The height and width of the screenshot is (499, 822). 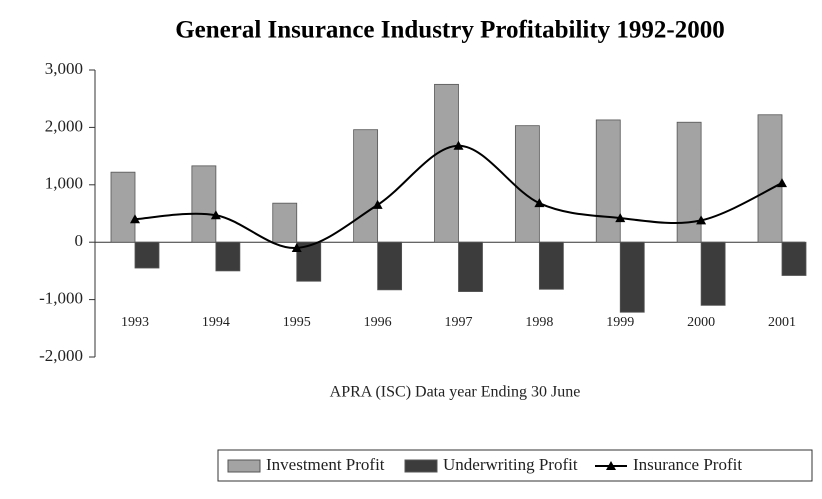 I want to click on y-tick-label: 3,000, so click(x=64, y=68).